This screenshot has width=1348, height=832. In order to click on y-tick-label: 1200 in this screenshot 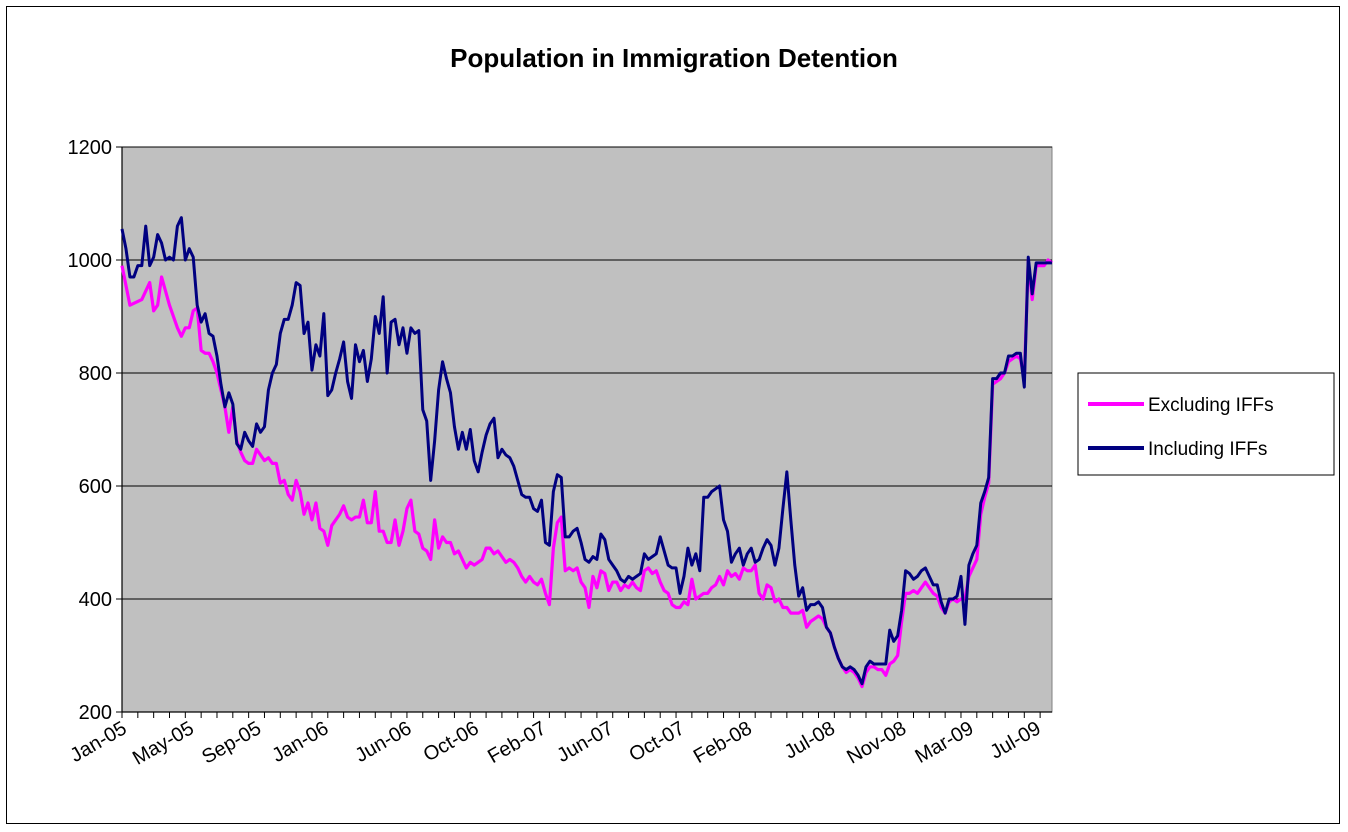, I will do `click(90, 148)`.